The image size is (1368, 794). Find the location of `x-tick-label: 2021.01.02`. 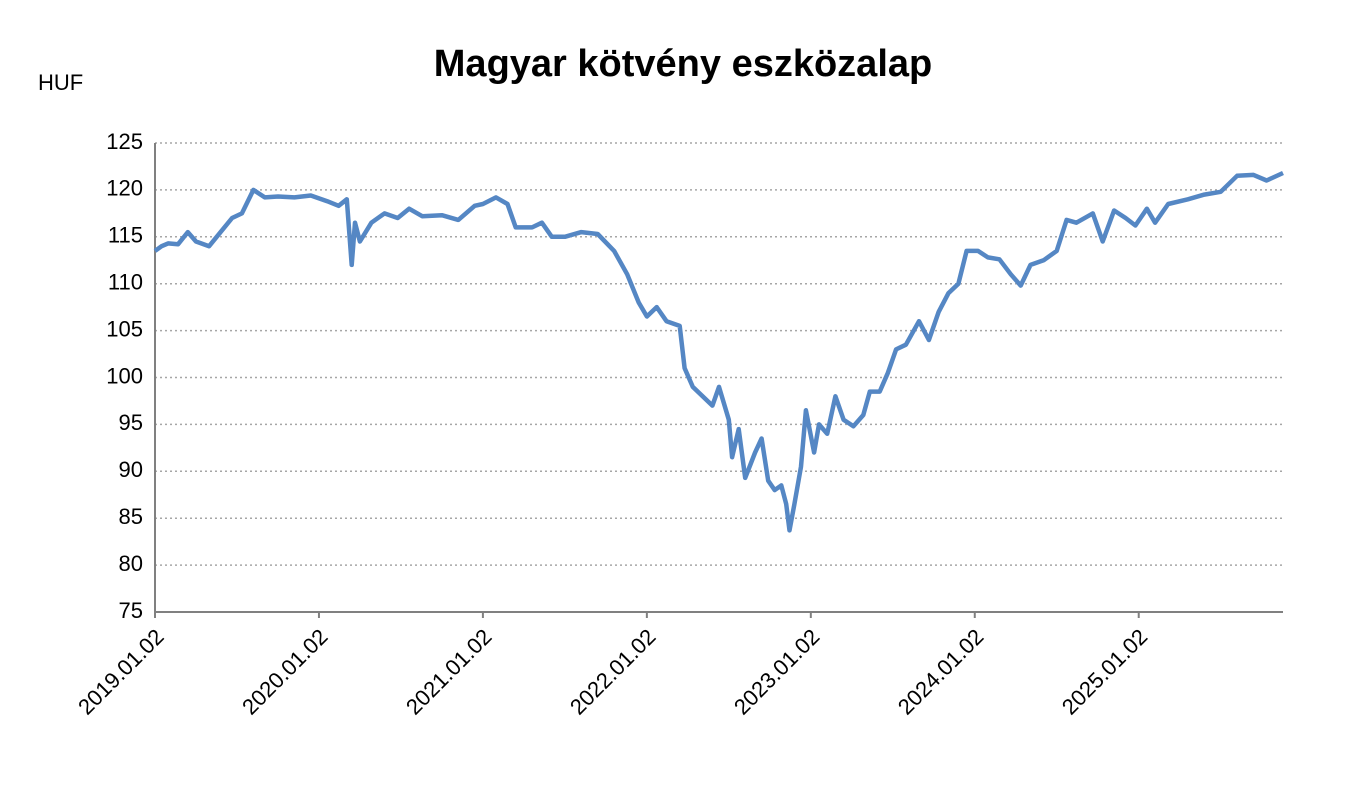

x-tick-label: 2021.01.02 is located at coordinates (449, 672).